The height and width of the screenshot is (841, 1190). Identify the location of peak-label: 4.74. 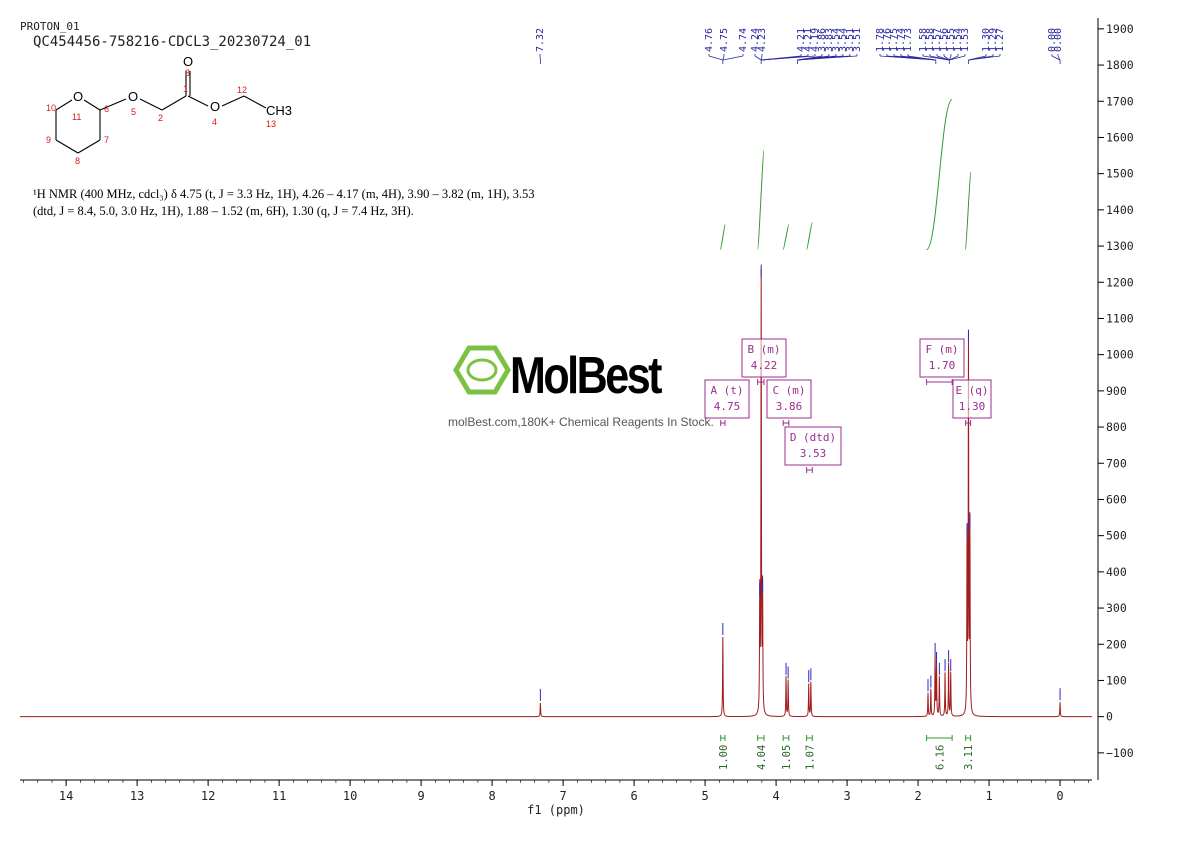
(743, 40).